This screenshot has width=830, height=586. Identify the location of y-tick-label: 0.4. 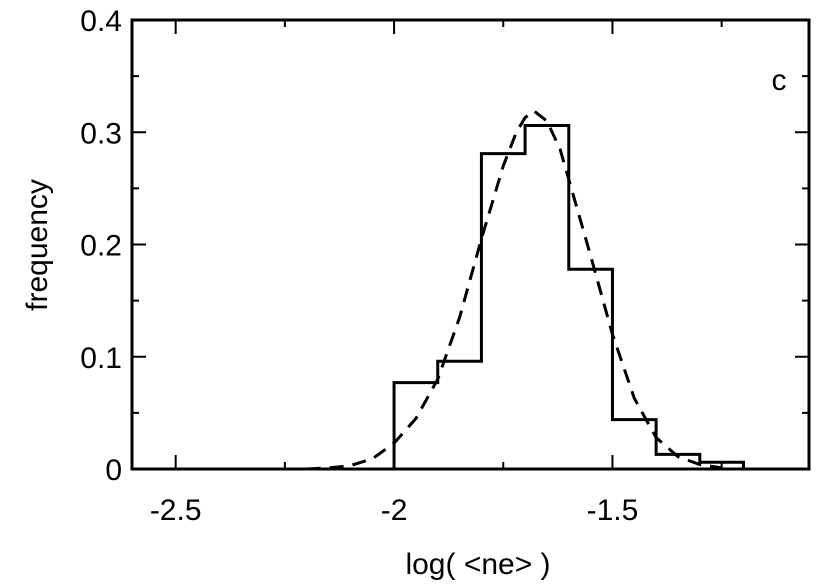
(101, 21).